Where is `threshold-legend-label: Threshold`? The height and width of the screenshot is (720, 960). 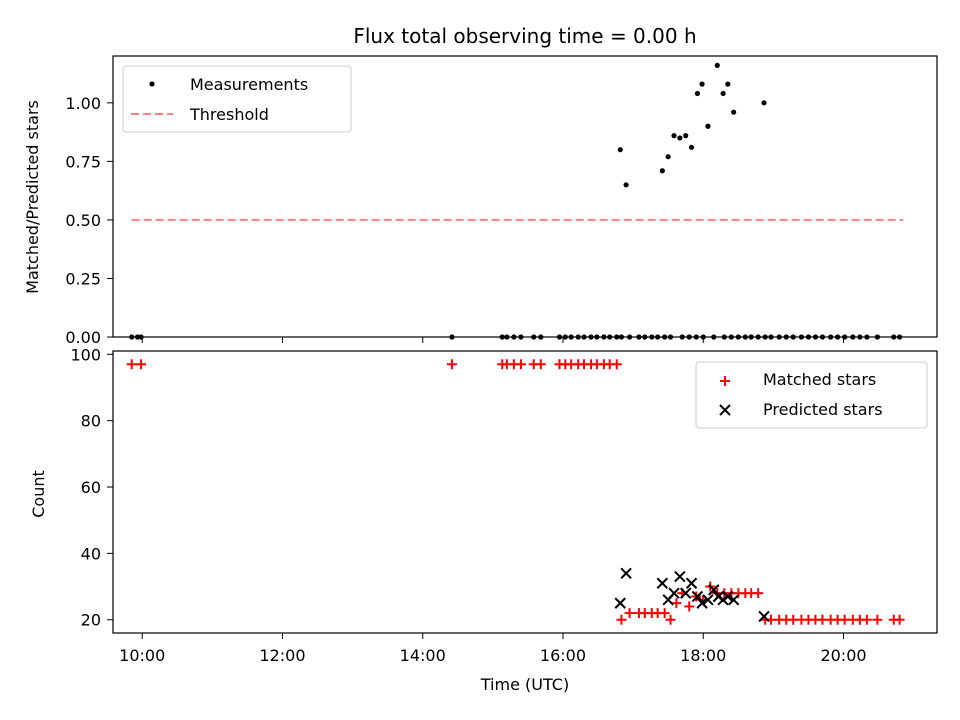
threshold-legend-label: Threshold is located at coordinates (229, 114).